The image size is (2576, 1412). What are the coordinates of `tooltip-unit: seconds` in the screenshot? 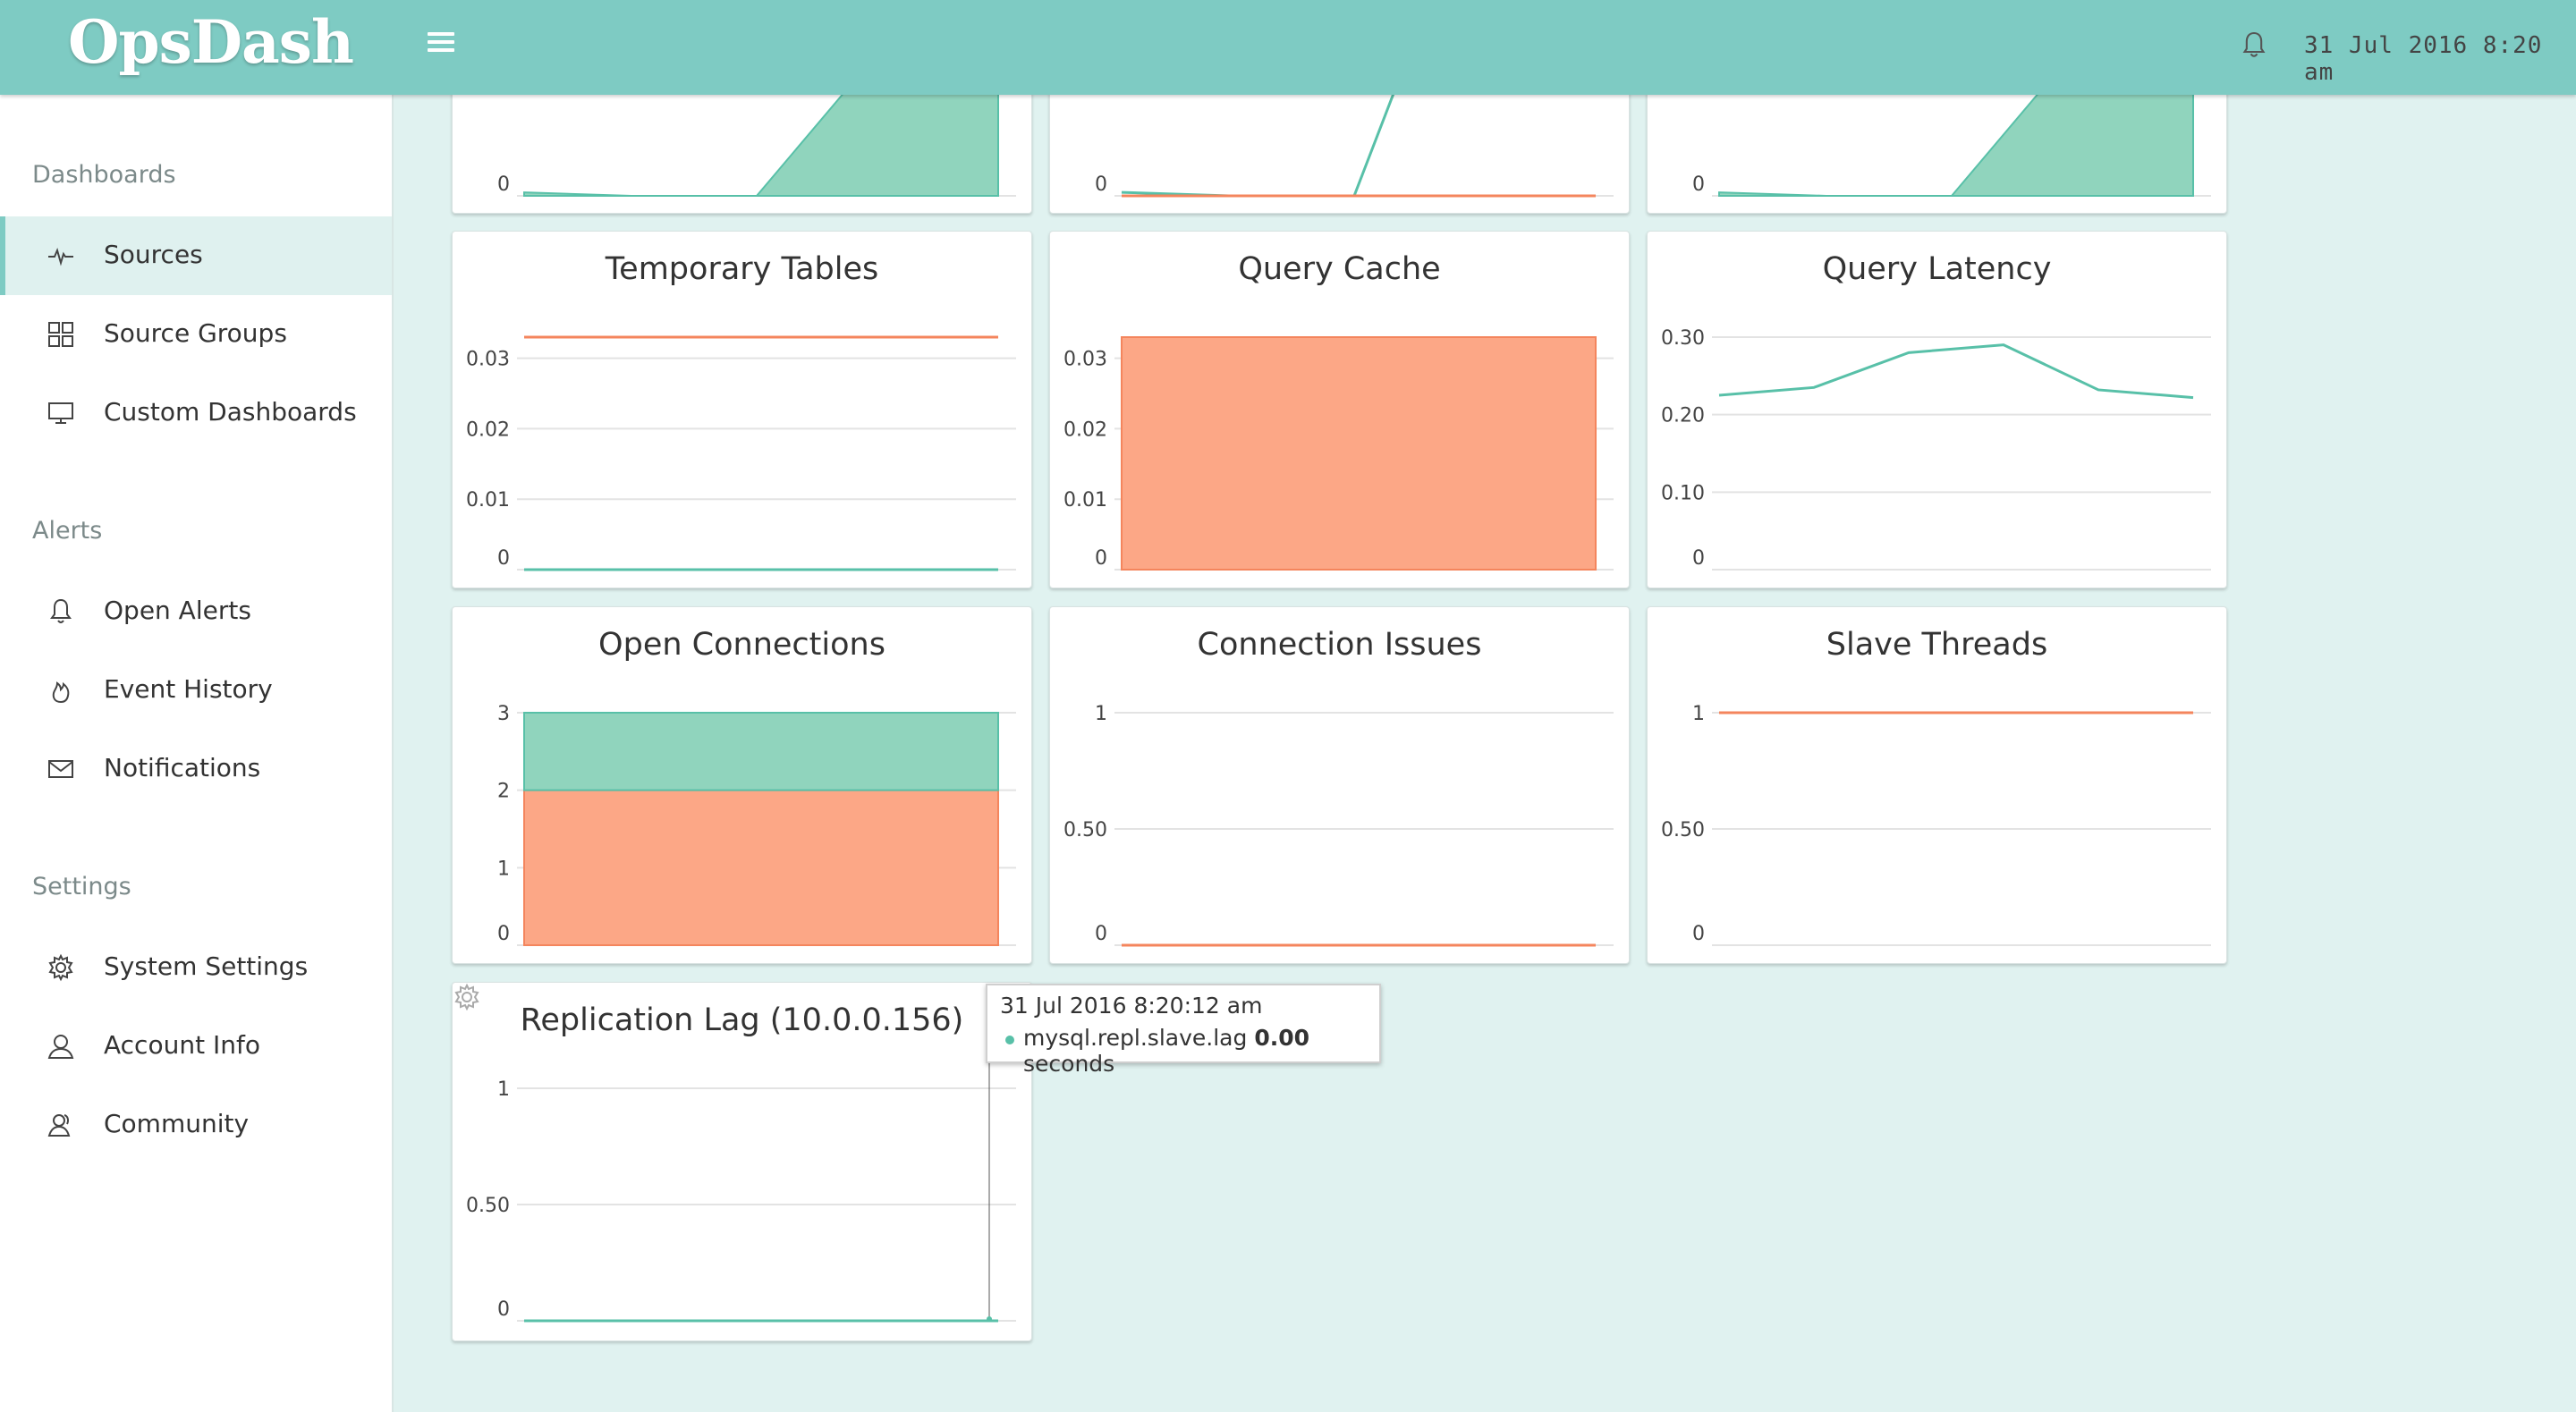 It's located at (1069, 1064).